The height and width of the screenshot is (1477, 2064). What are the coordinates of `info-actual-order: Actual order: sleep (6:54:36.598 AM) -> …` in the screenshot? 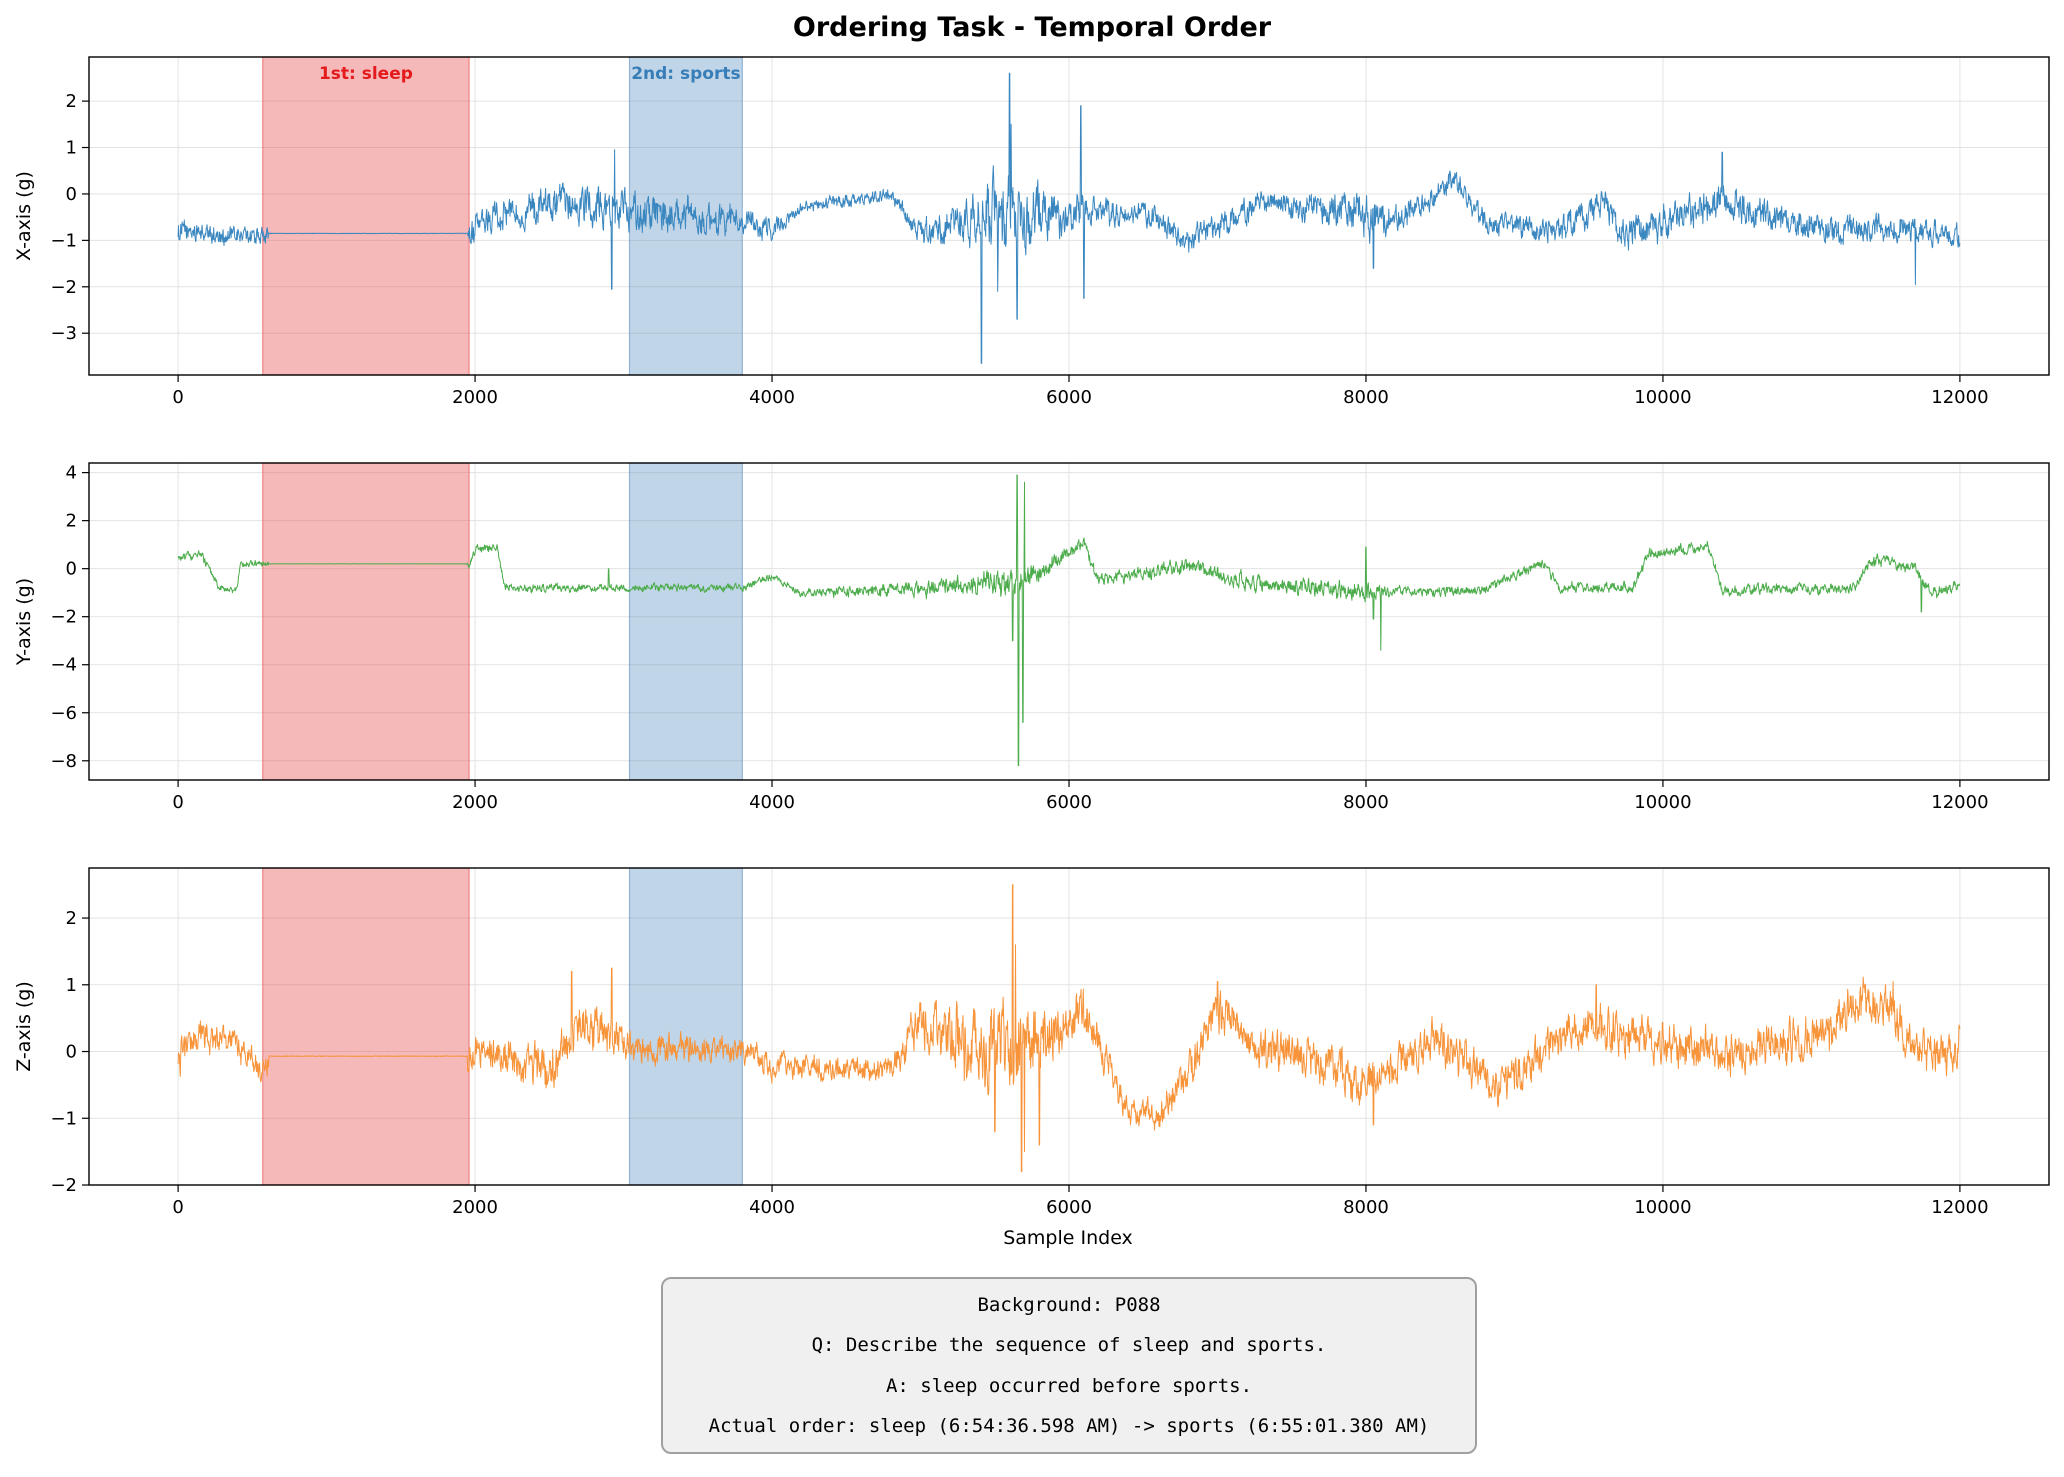 It's located at (1069, 1425).